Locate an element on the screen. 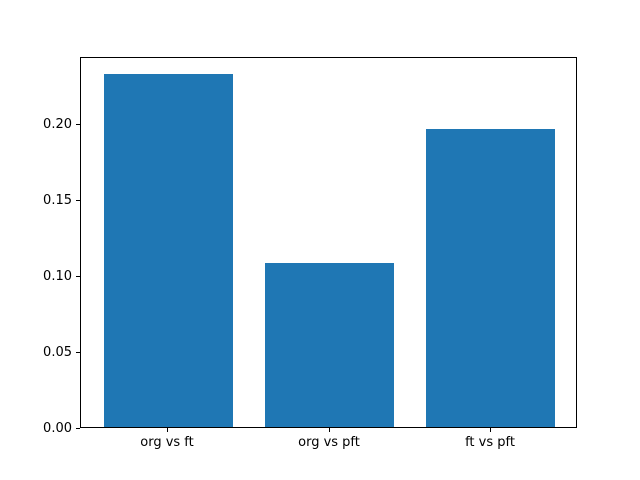  x-tick-label: org vs ft is located at coordinates (167, 442).